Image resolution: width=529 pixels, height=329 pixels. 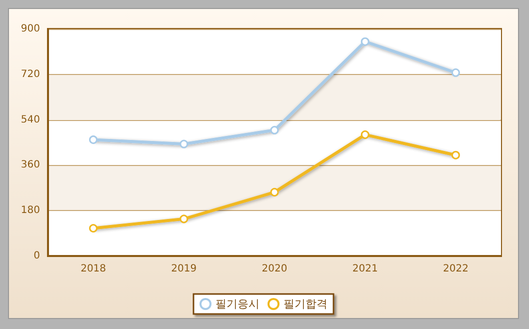 What do you see at coordinates (30, 210) in the screenshot?
I see `y-tick-label: 180` at bounding box center [30, 210].